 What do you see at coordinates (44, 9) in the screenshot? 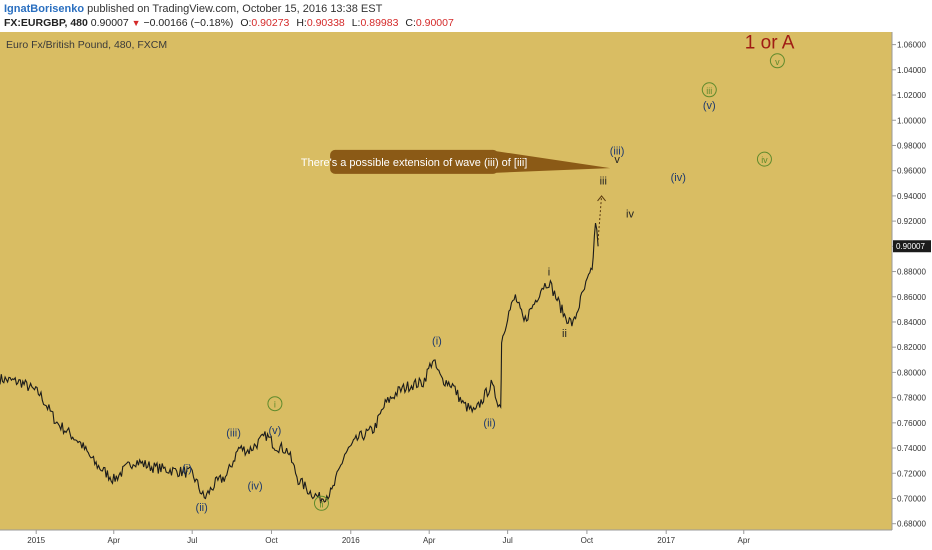
I see `author-link: IgnatBorisenko` at bounding box center [44, 9].